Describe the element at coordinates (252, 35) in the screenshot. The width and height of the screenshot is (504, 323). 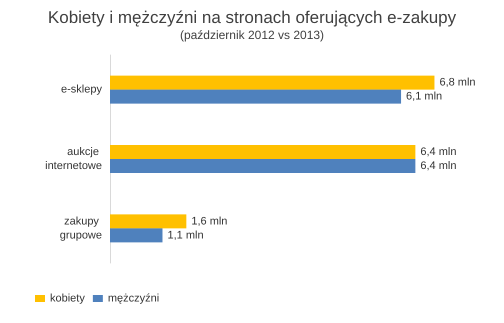
I see `chart-subtitle: (październik 2012 vs 2013)` at that location.